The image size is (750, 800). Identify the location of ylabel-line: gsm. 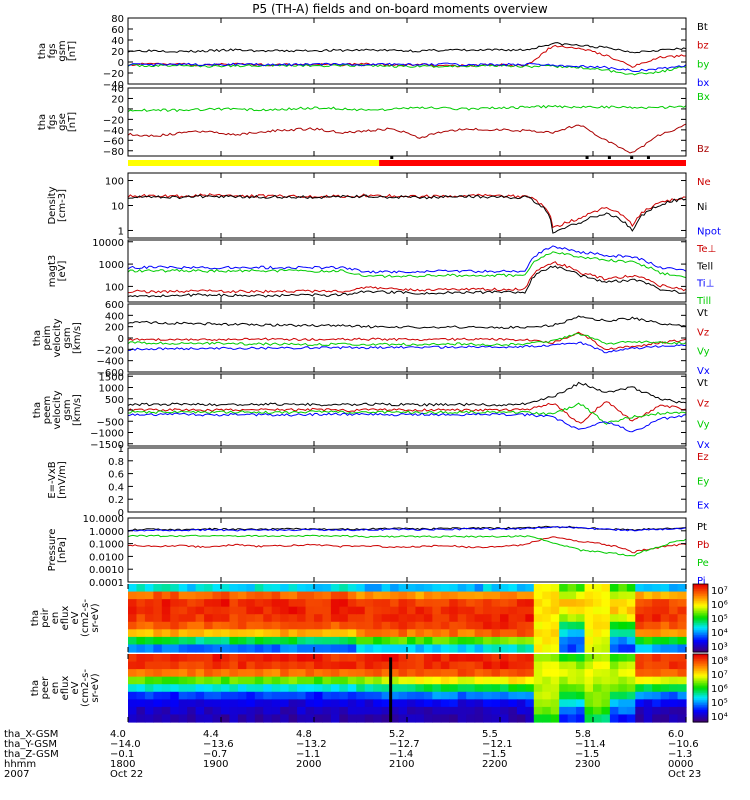
(67, 337).